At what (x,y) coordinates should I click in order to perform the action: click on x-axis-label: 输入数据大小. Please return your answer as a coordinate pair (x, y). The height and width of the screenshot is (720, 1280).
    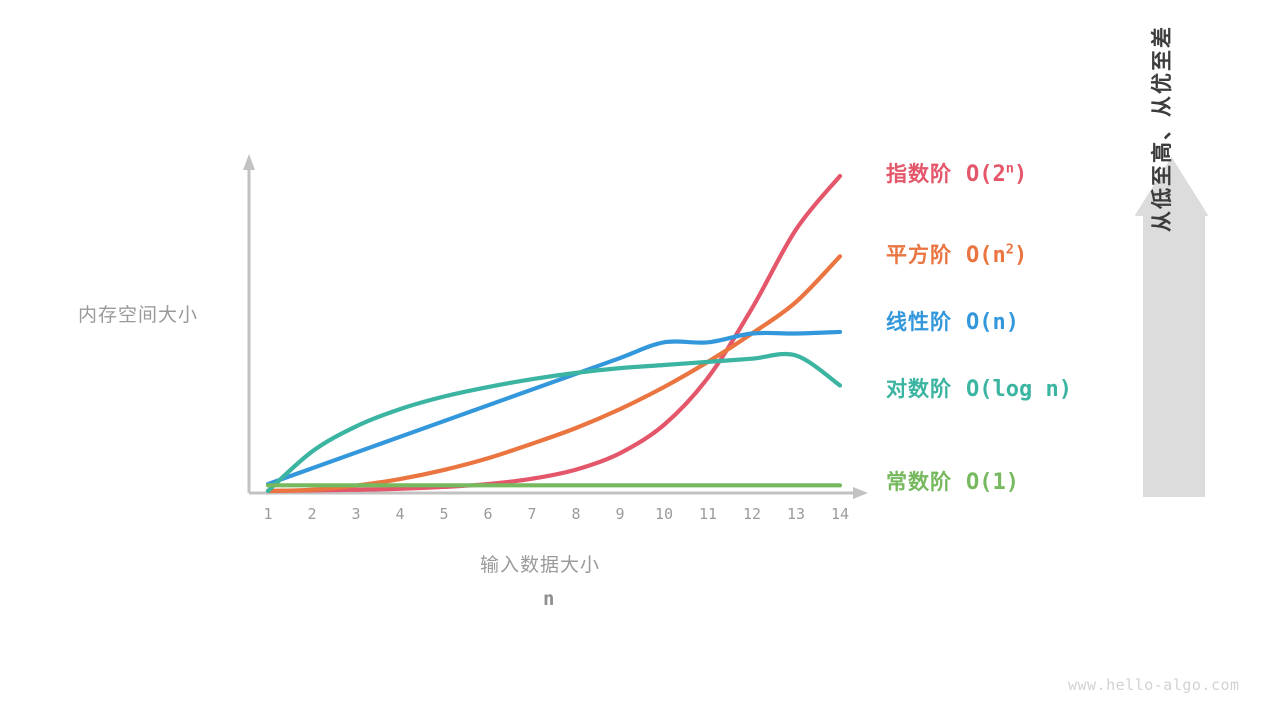
    Looking at the image, I should click on (540, 565).